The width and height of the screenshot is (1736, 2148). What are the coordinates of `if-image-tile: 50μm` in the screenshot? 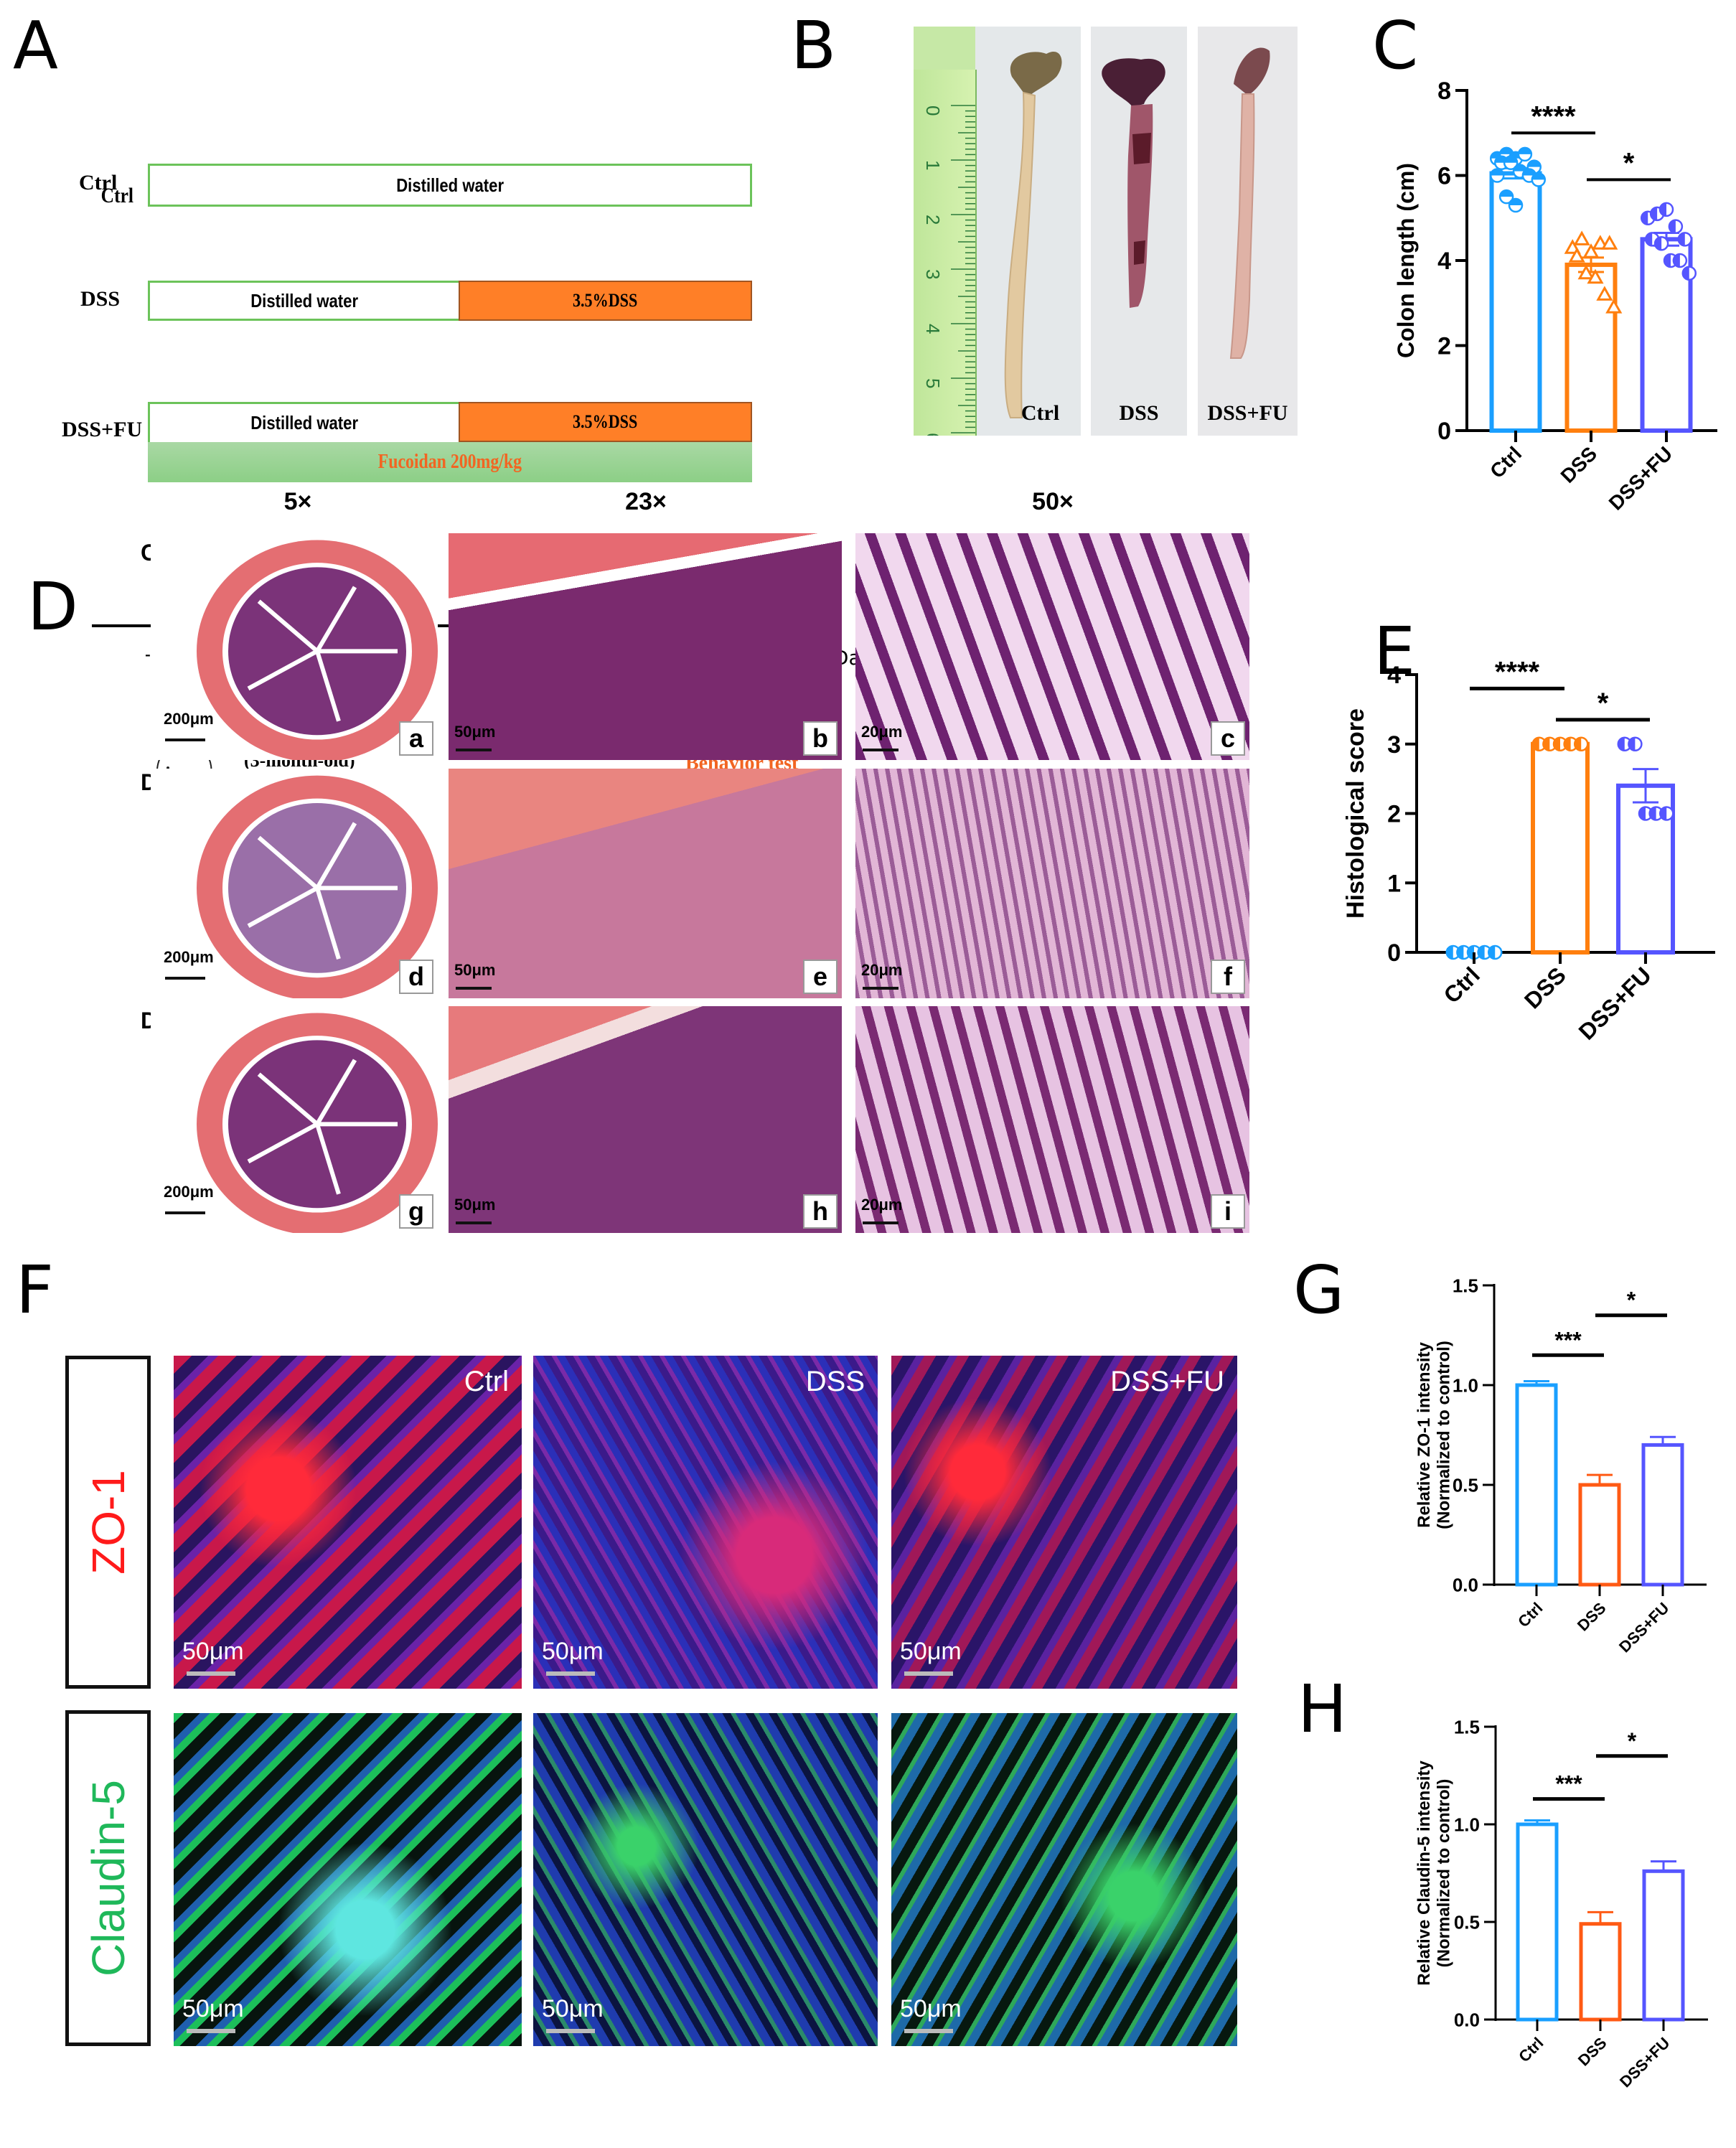 It's located at (1064, 1880).